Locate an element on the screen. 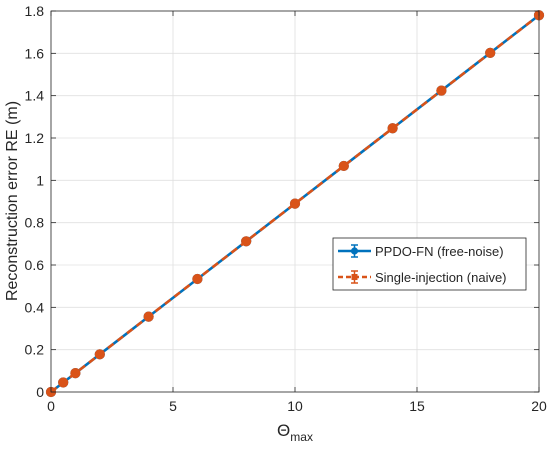  legend-entry-2: Single-injection (naive) is located at coordinates (422, 277).